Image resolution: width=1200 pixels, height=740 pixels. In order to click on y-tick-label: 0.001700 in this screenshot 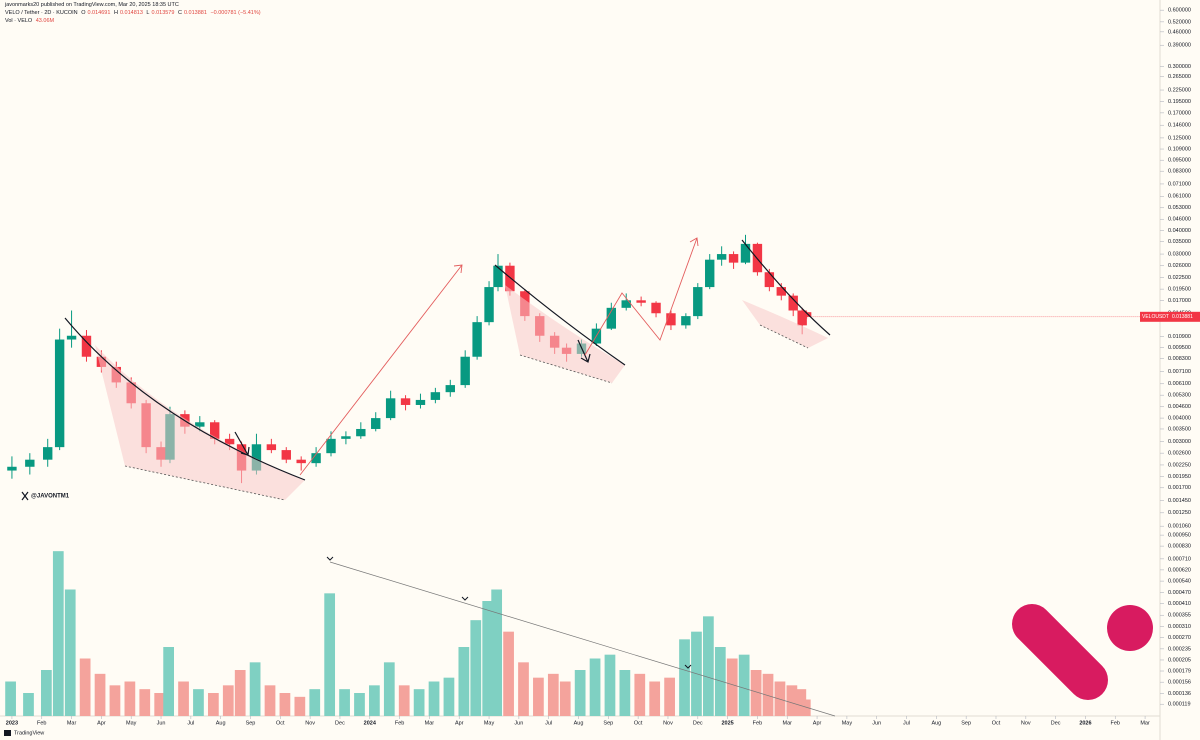, I will do `click(1179, 488)`.